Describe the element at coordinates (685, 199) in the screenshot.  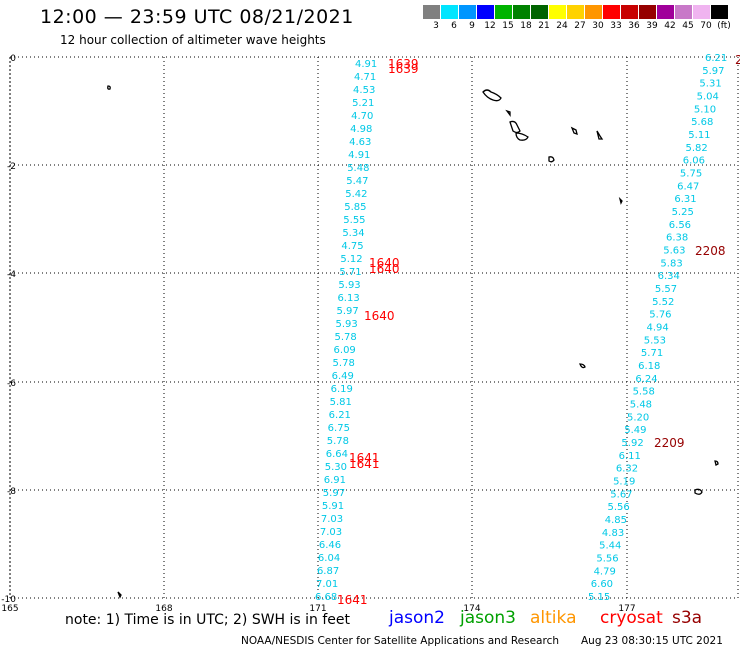
I see `swh-value-label: 6.31` at that location.